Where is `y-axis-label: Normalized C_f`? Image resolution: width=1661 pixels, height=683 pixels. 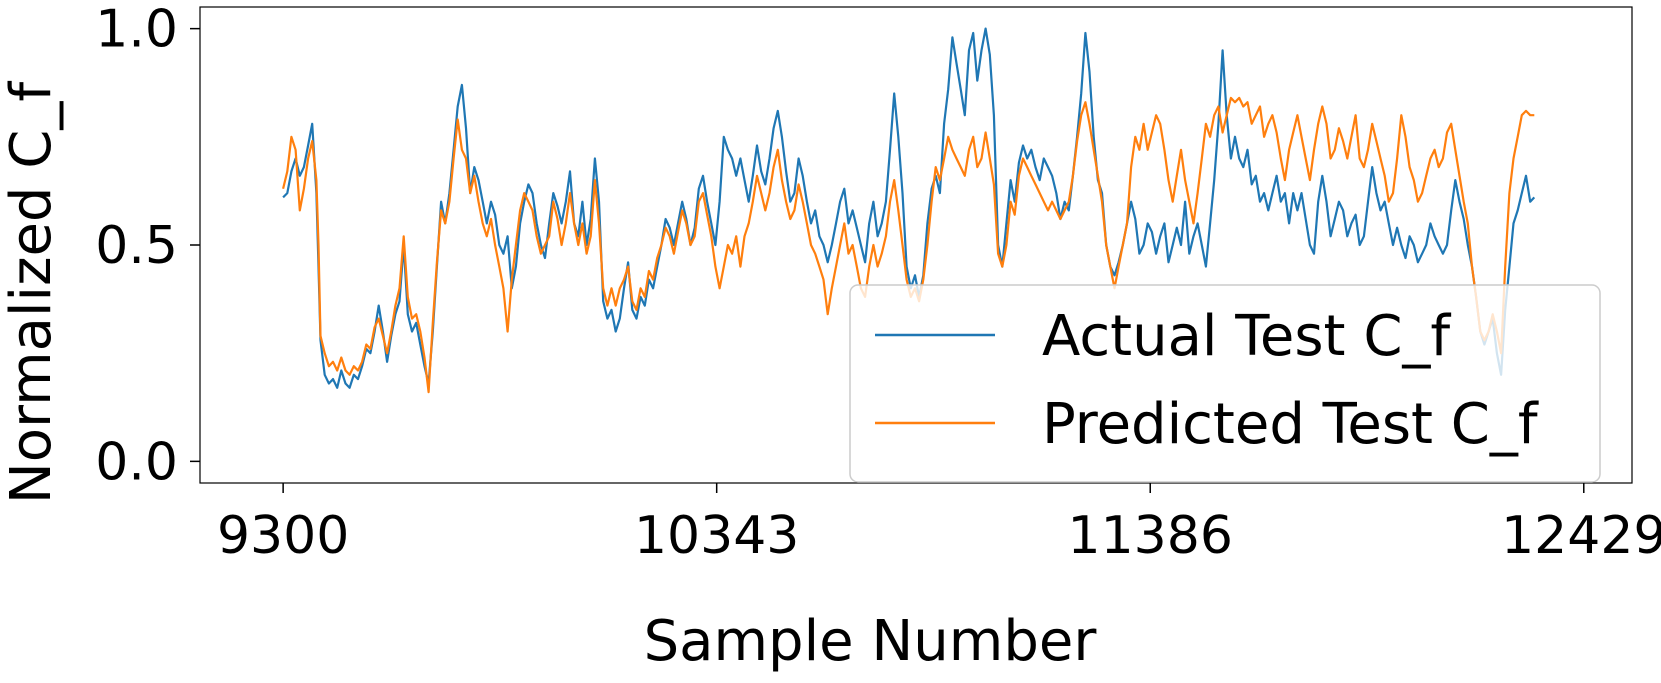 y-axis-label: Normalized C_f is located at coordinates (32, 292).